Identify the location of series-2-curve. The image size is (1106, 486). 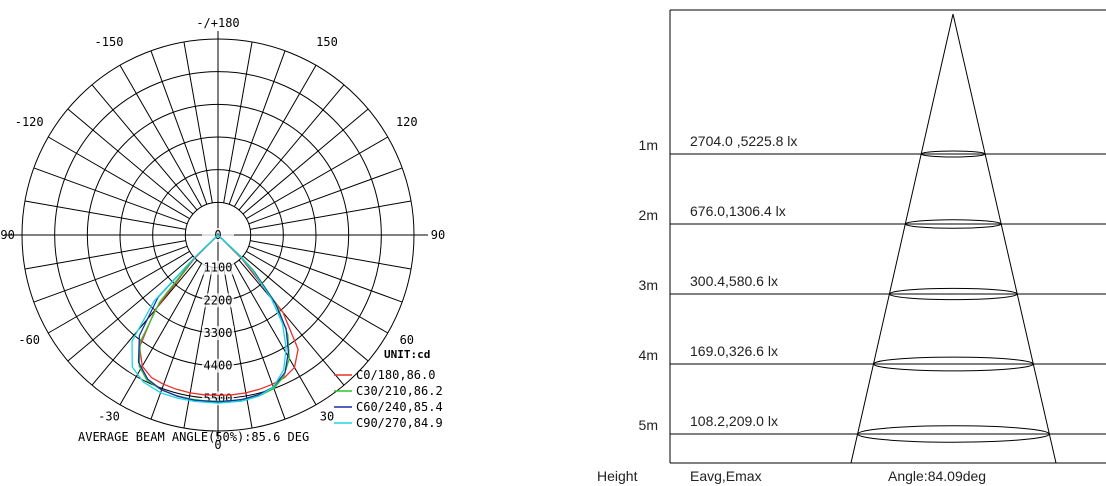
(213, 318).